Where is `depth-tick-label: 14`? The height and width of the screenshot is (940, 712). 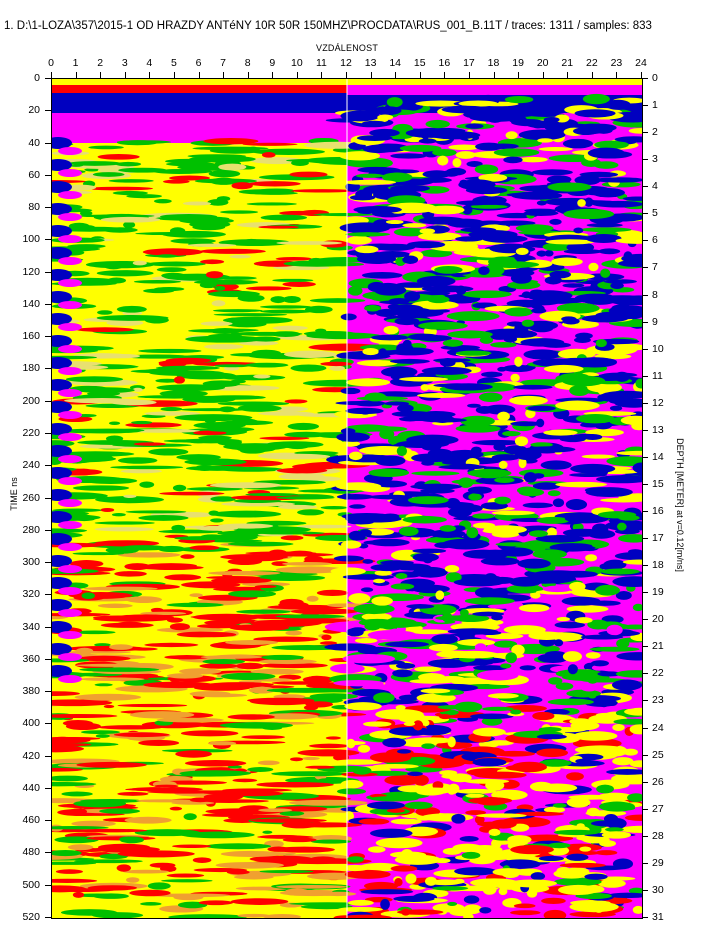
depth-tick-label: 14 is located at coordinates (658, 456).